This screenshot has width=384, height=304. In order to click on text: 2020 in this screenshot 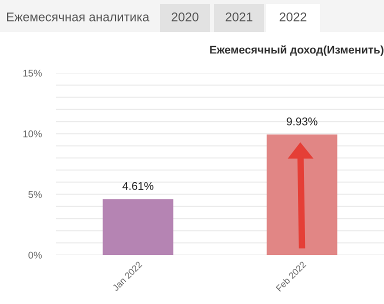, I will do `click(185, 17)`.